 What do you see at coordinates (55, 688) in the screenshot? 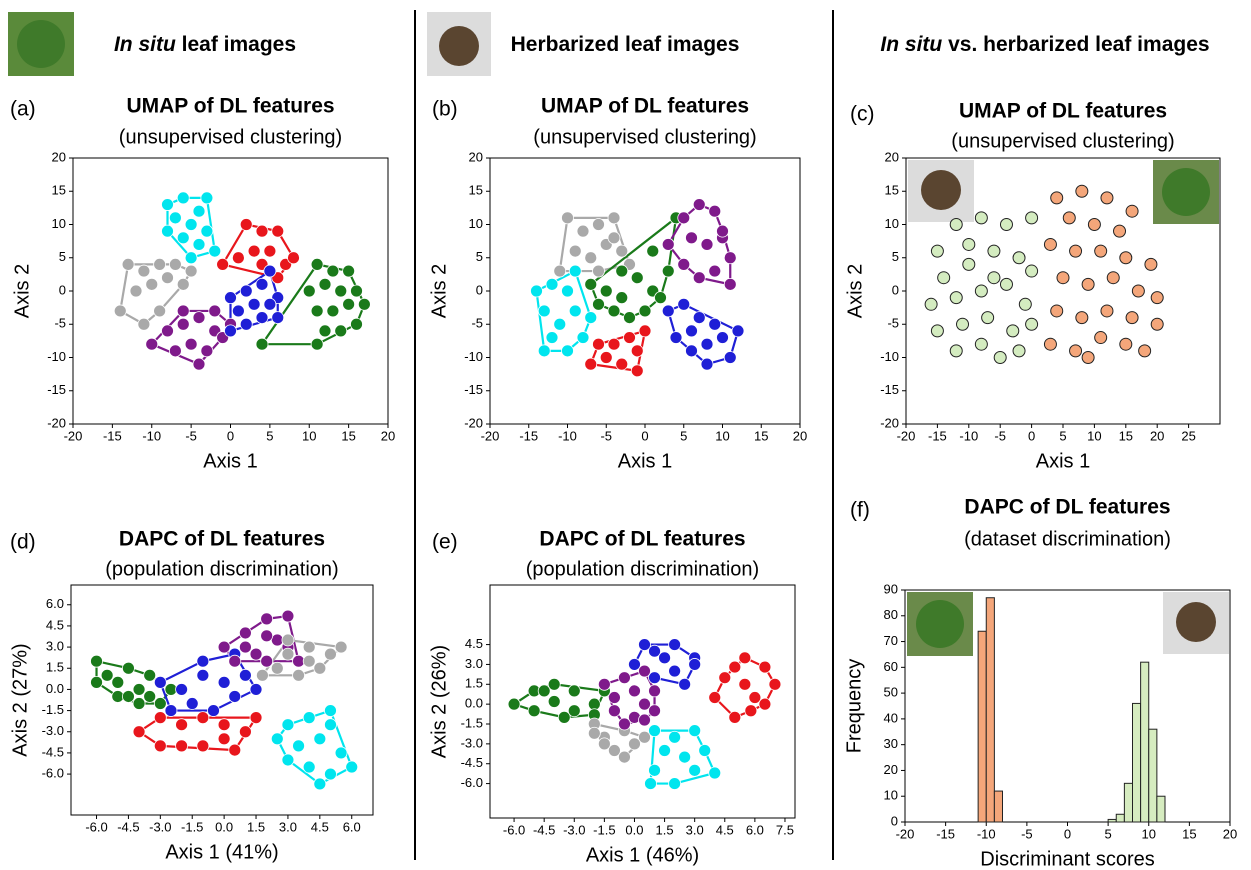
I see `y-tick-label: 0.0` at bounding box center [55, 688].